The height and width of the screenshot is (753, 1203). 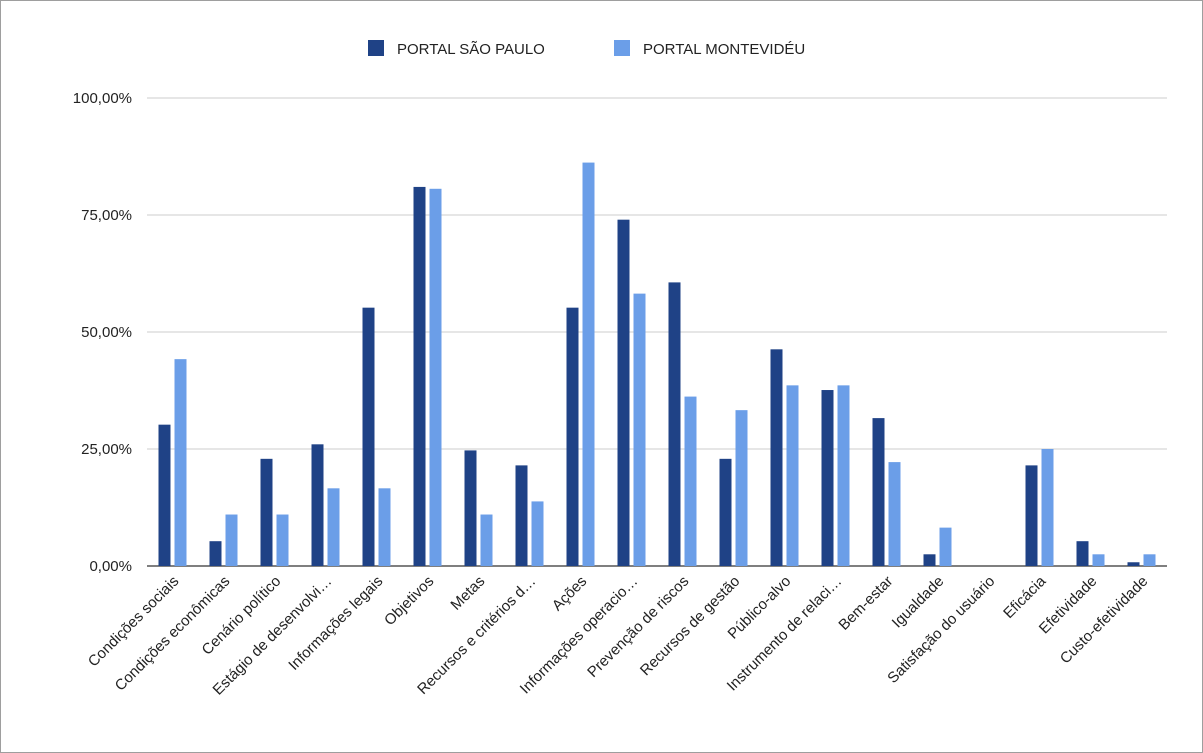 What do you see at coordinates (106, 449) in the screenshot?
I see `y-tick-label: 25,00%` at bounding box center [106, 449].